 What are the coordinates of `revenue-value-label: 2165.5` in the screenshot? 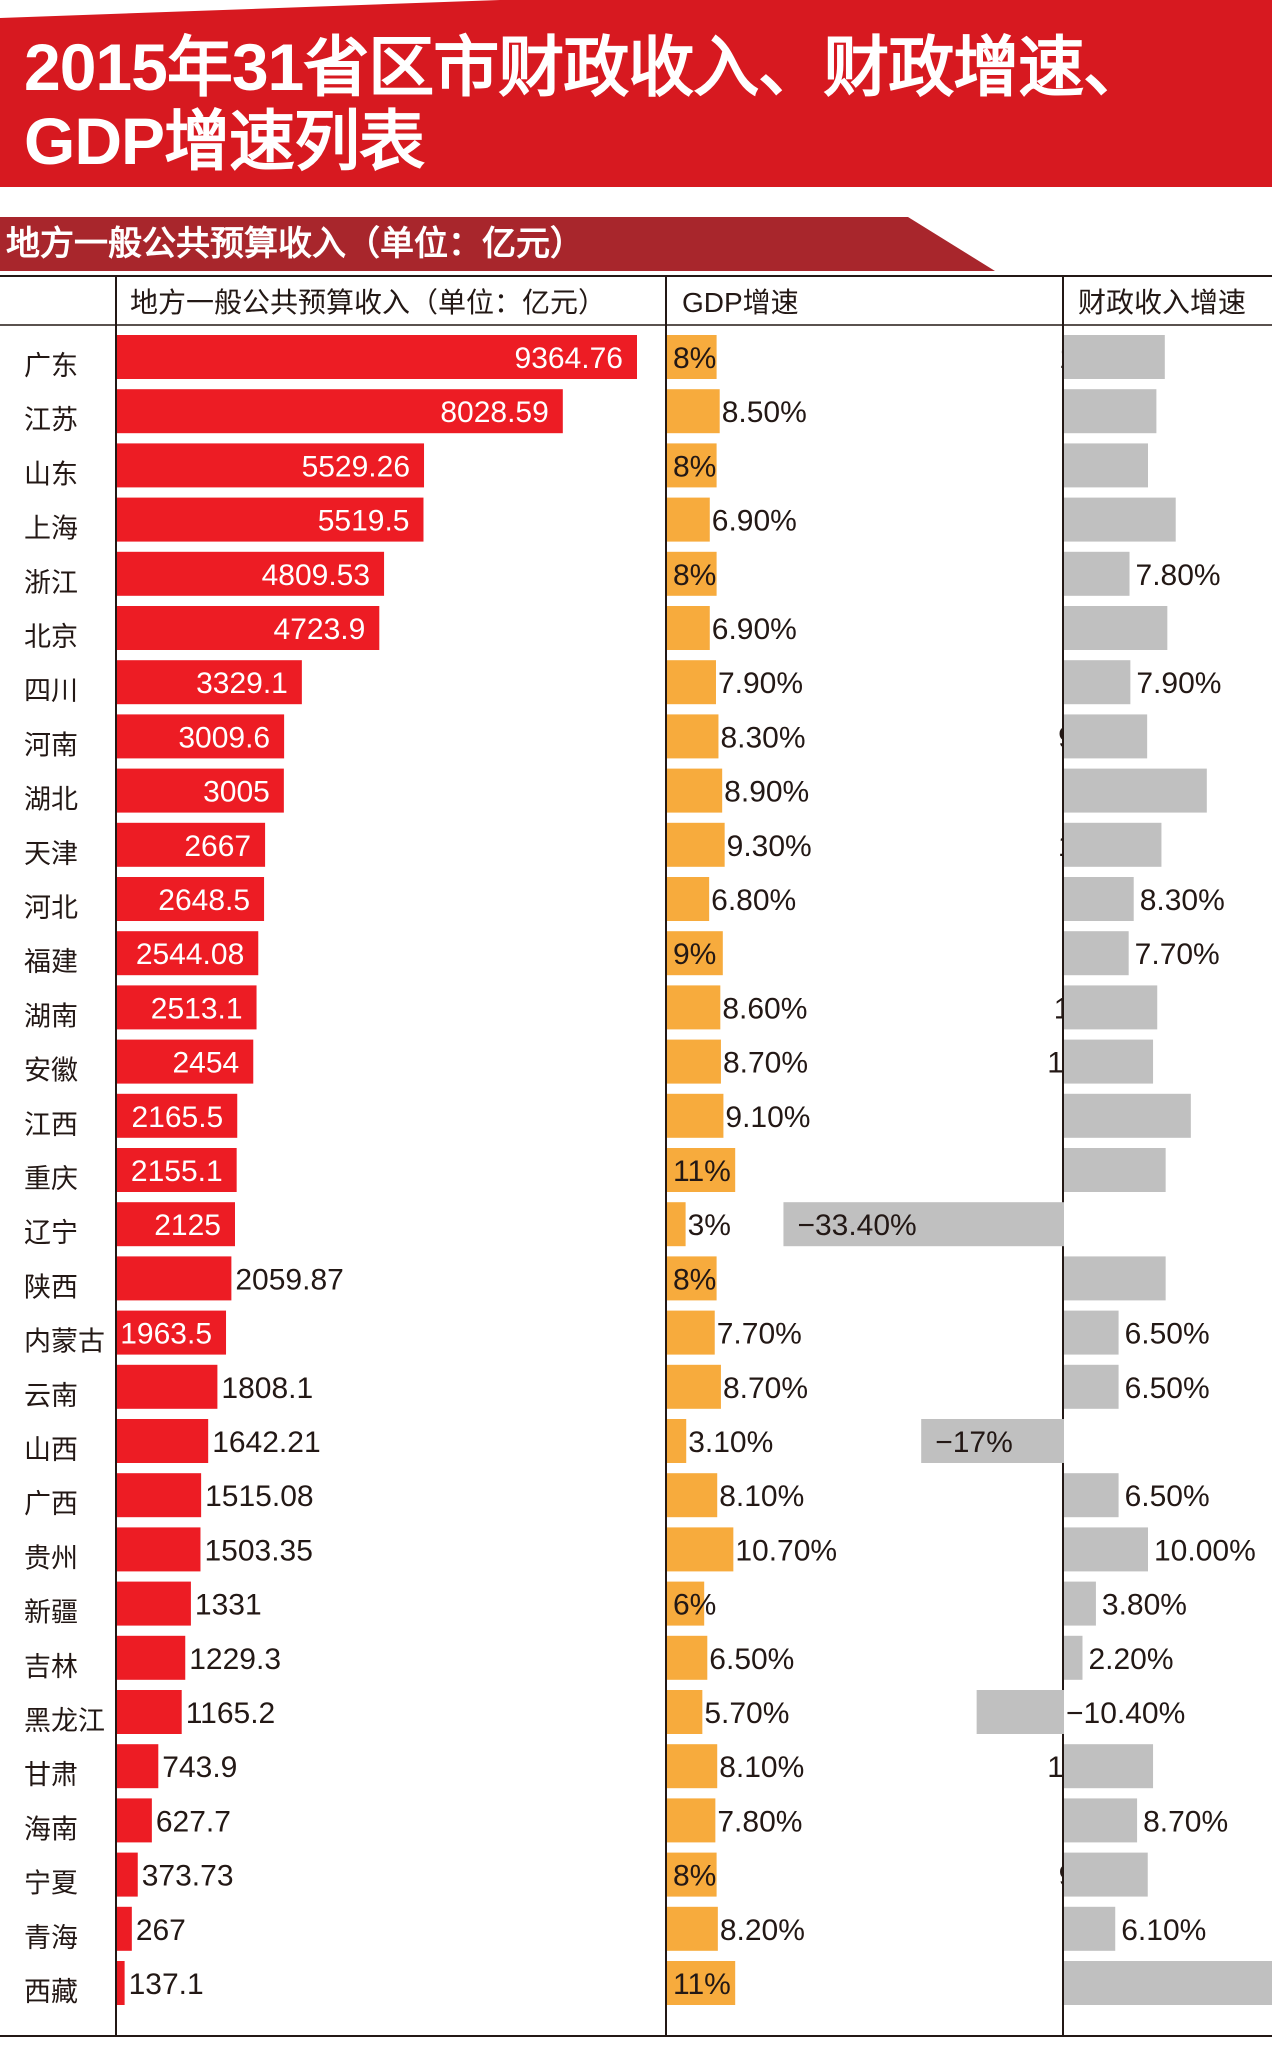 It's located at (177, 1117).